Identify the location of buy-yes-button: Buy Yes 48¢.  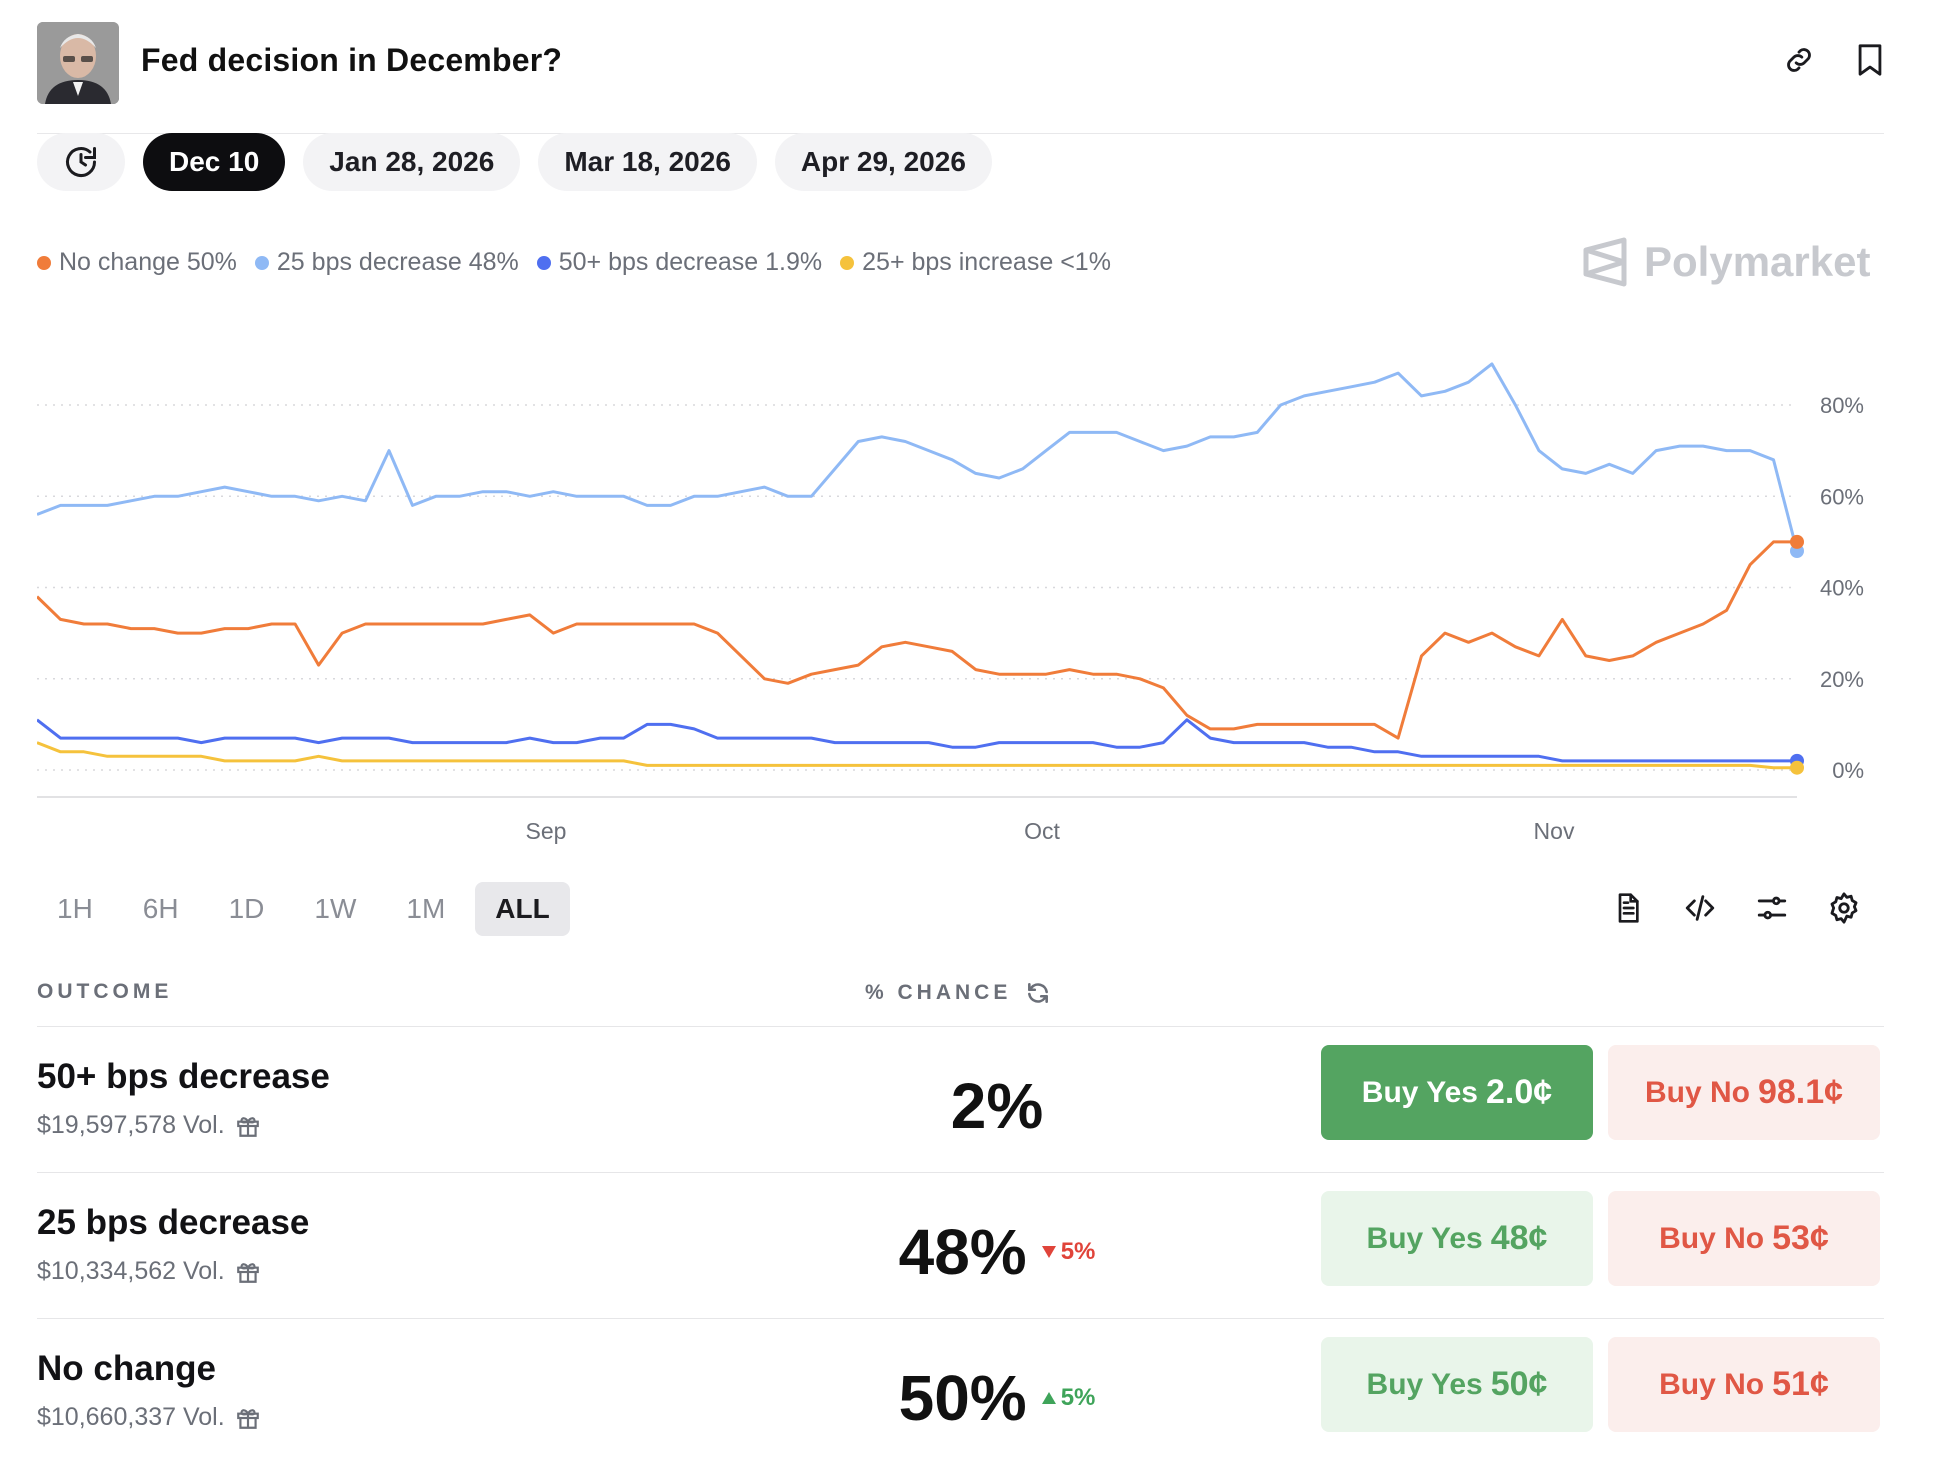
(1457, 1238).